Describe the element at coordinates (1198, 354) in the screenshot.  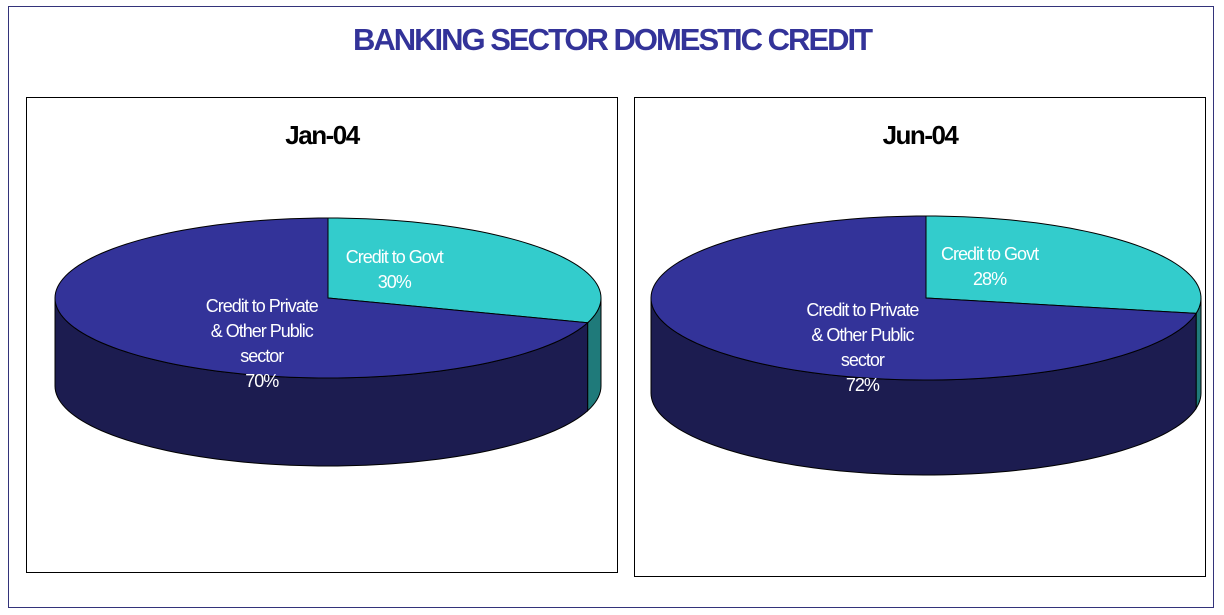
I see `pie-side` at that location.